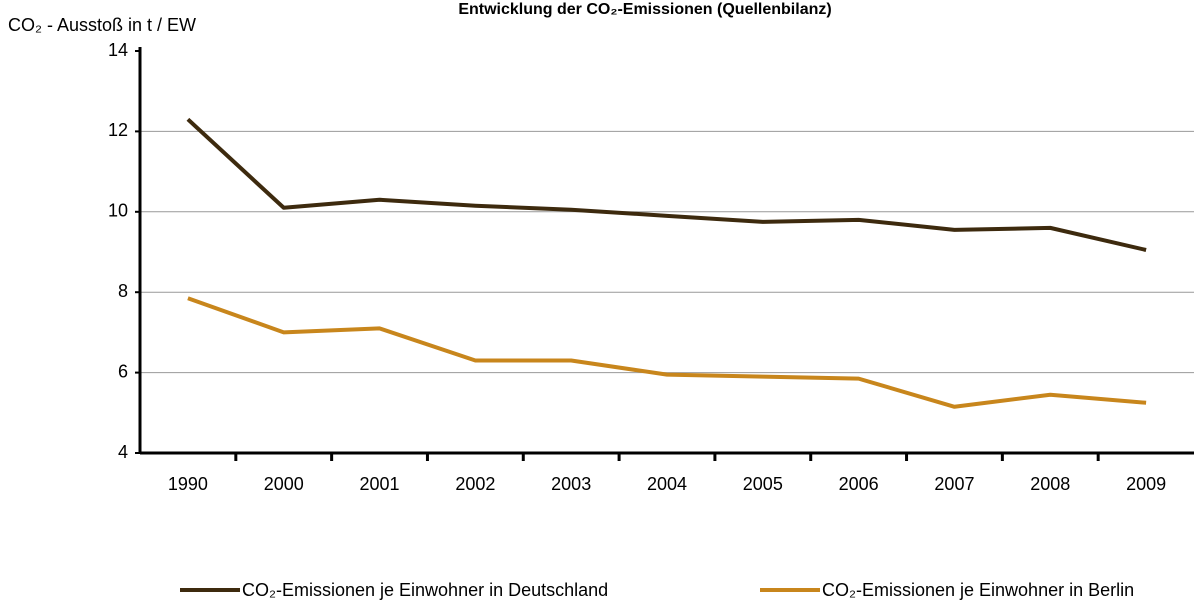 The height and width of the screenshot is (601, 1194). Describe the element at coordinates (123, 452) in the screenshot. I see `y-tick-label: 4` at that location.